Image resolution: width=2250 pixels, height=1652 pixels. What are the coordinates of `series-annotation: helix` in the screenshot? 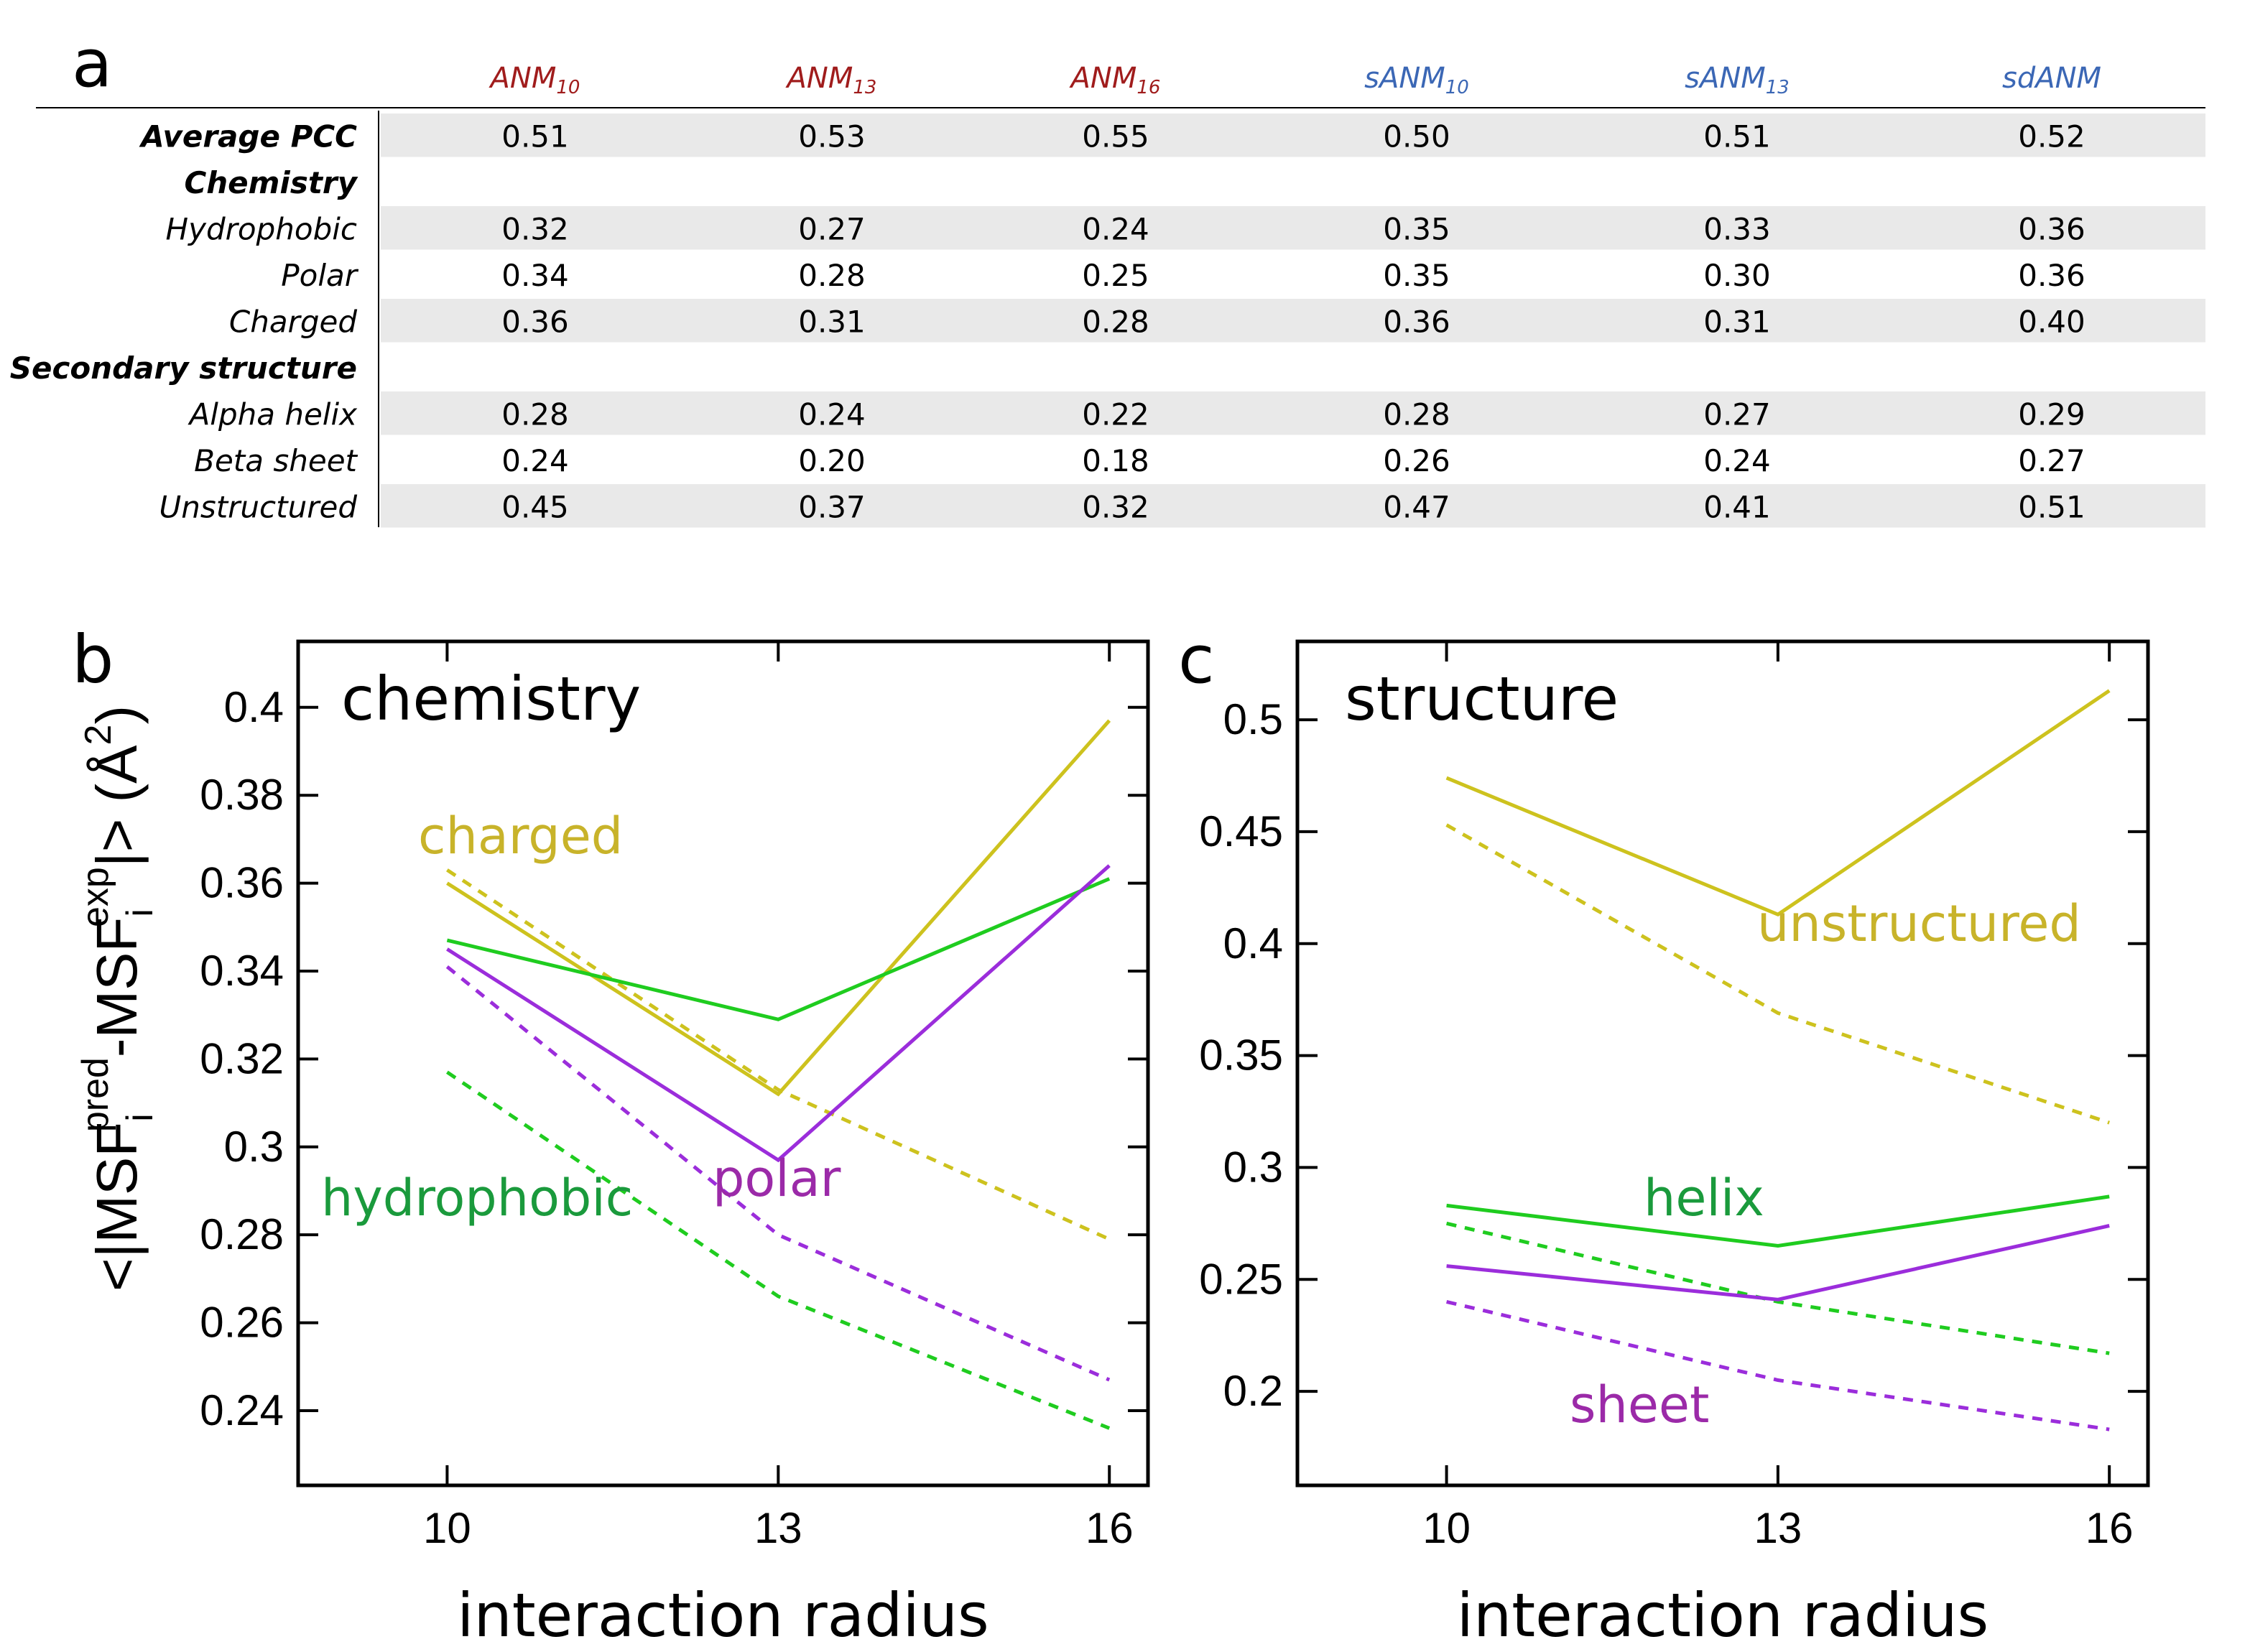 It's located at (1704, 1198).